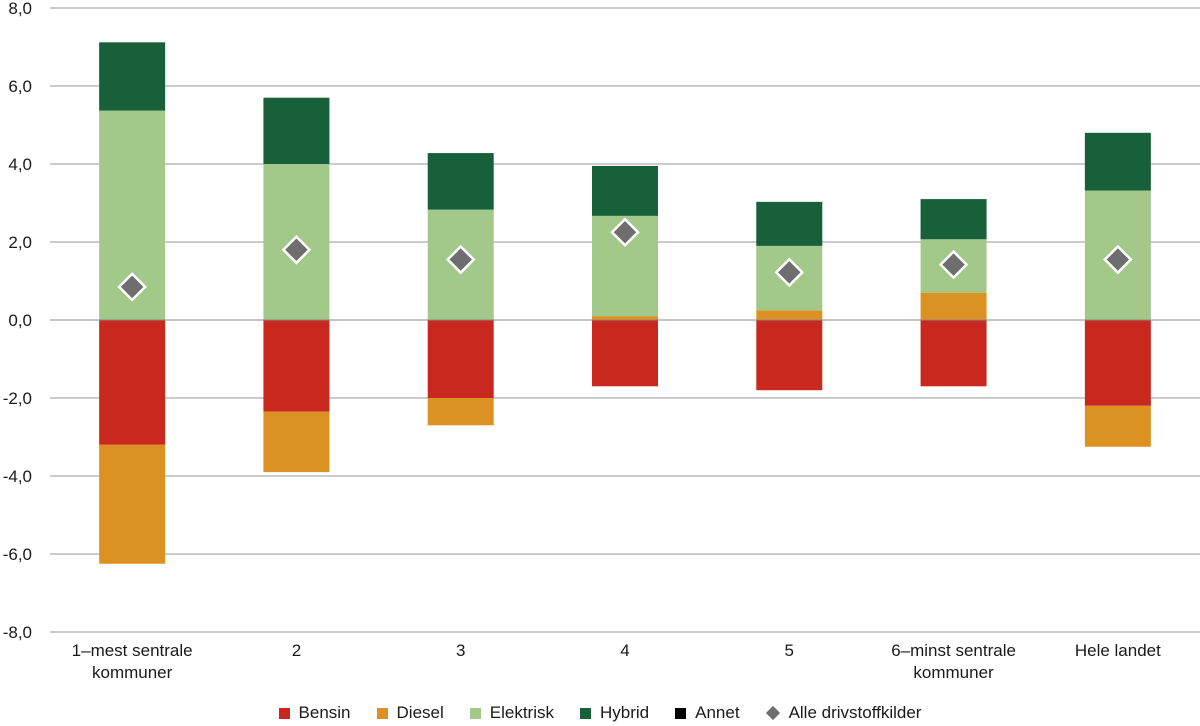 The image size is (1200, 726). I want to click on x-category-label: 3, so click(460, 650).